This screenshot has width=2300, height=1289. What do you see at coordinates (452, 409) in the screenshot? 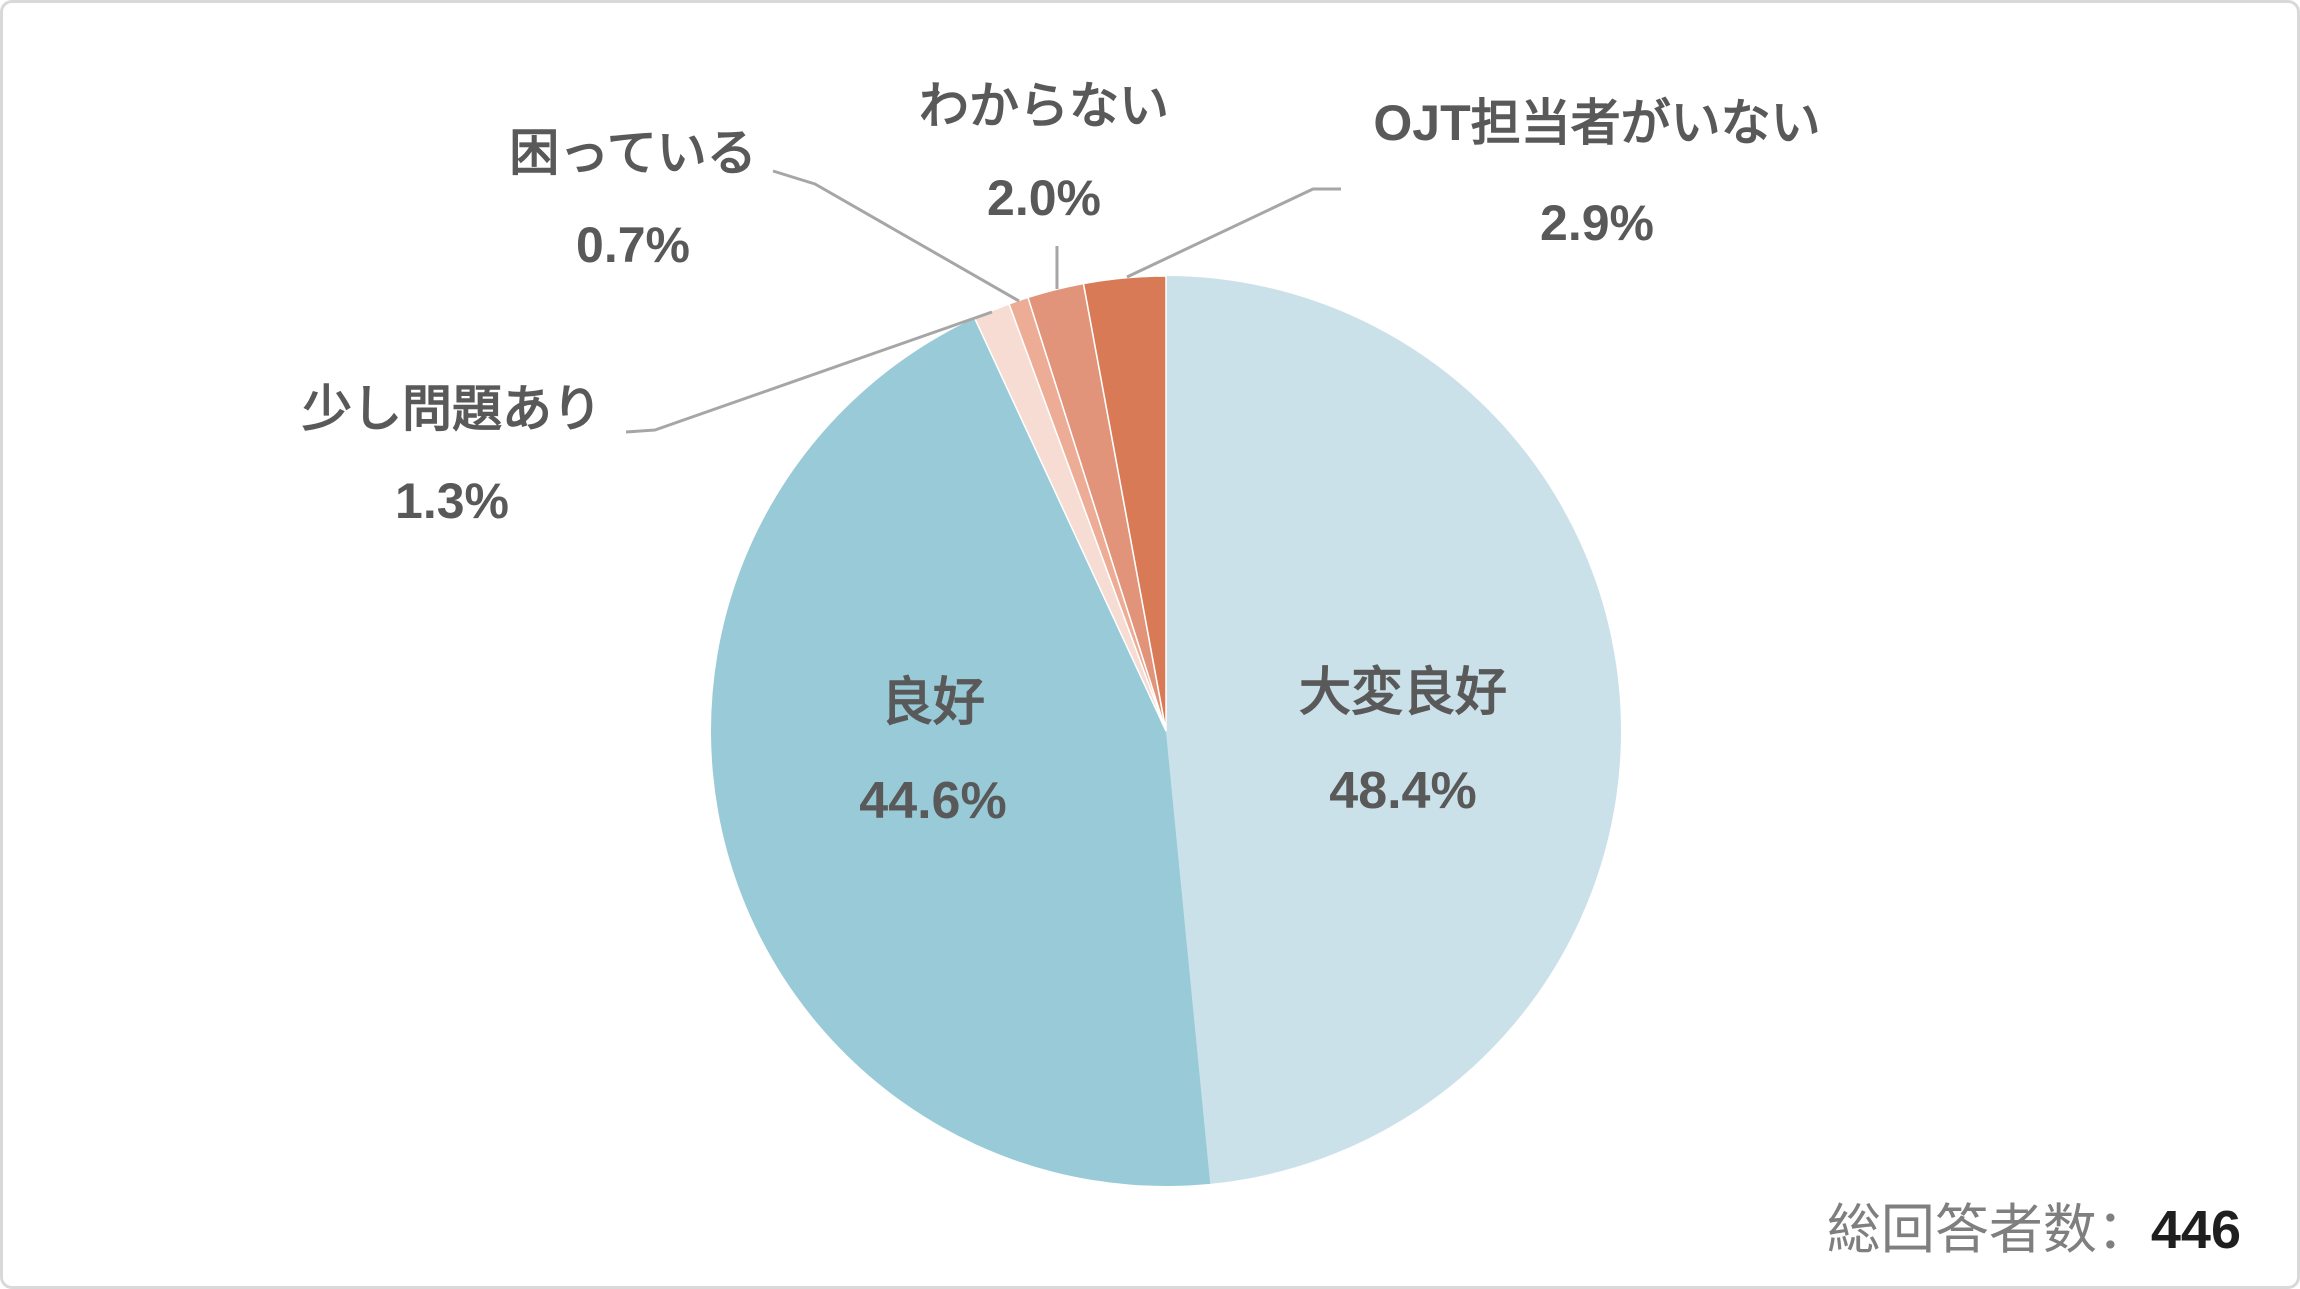
I see `slice-name: 少し問題あり` at bounding box center [452, 409].